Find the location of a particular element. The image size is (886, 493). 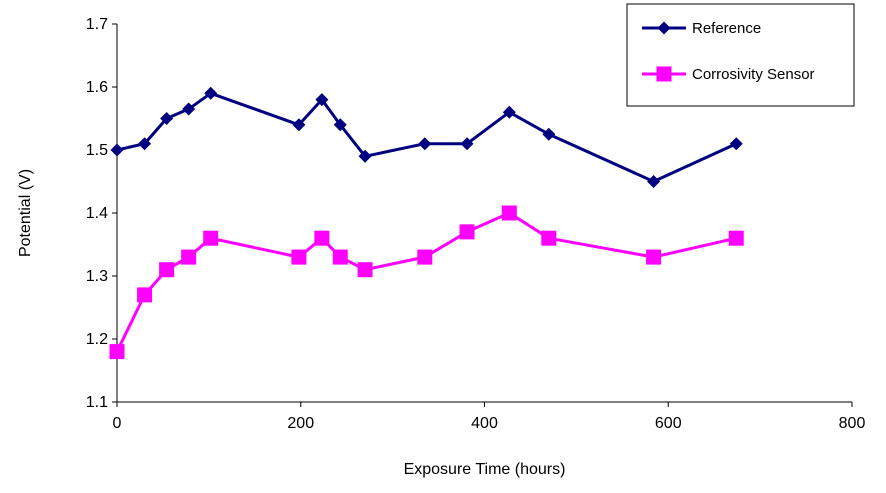

legend-item-corrosivity-sensor: Corrosivity Sensor is located at coordinates (728, 74).